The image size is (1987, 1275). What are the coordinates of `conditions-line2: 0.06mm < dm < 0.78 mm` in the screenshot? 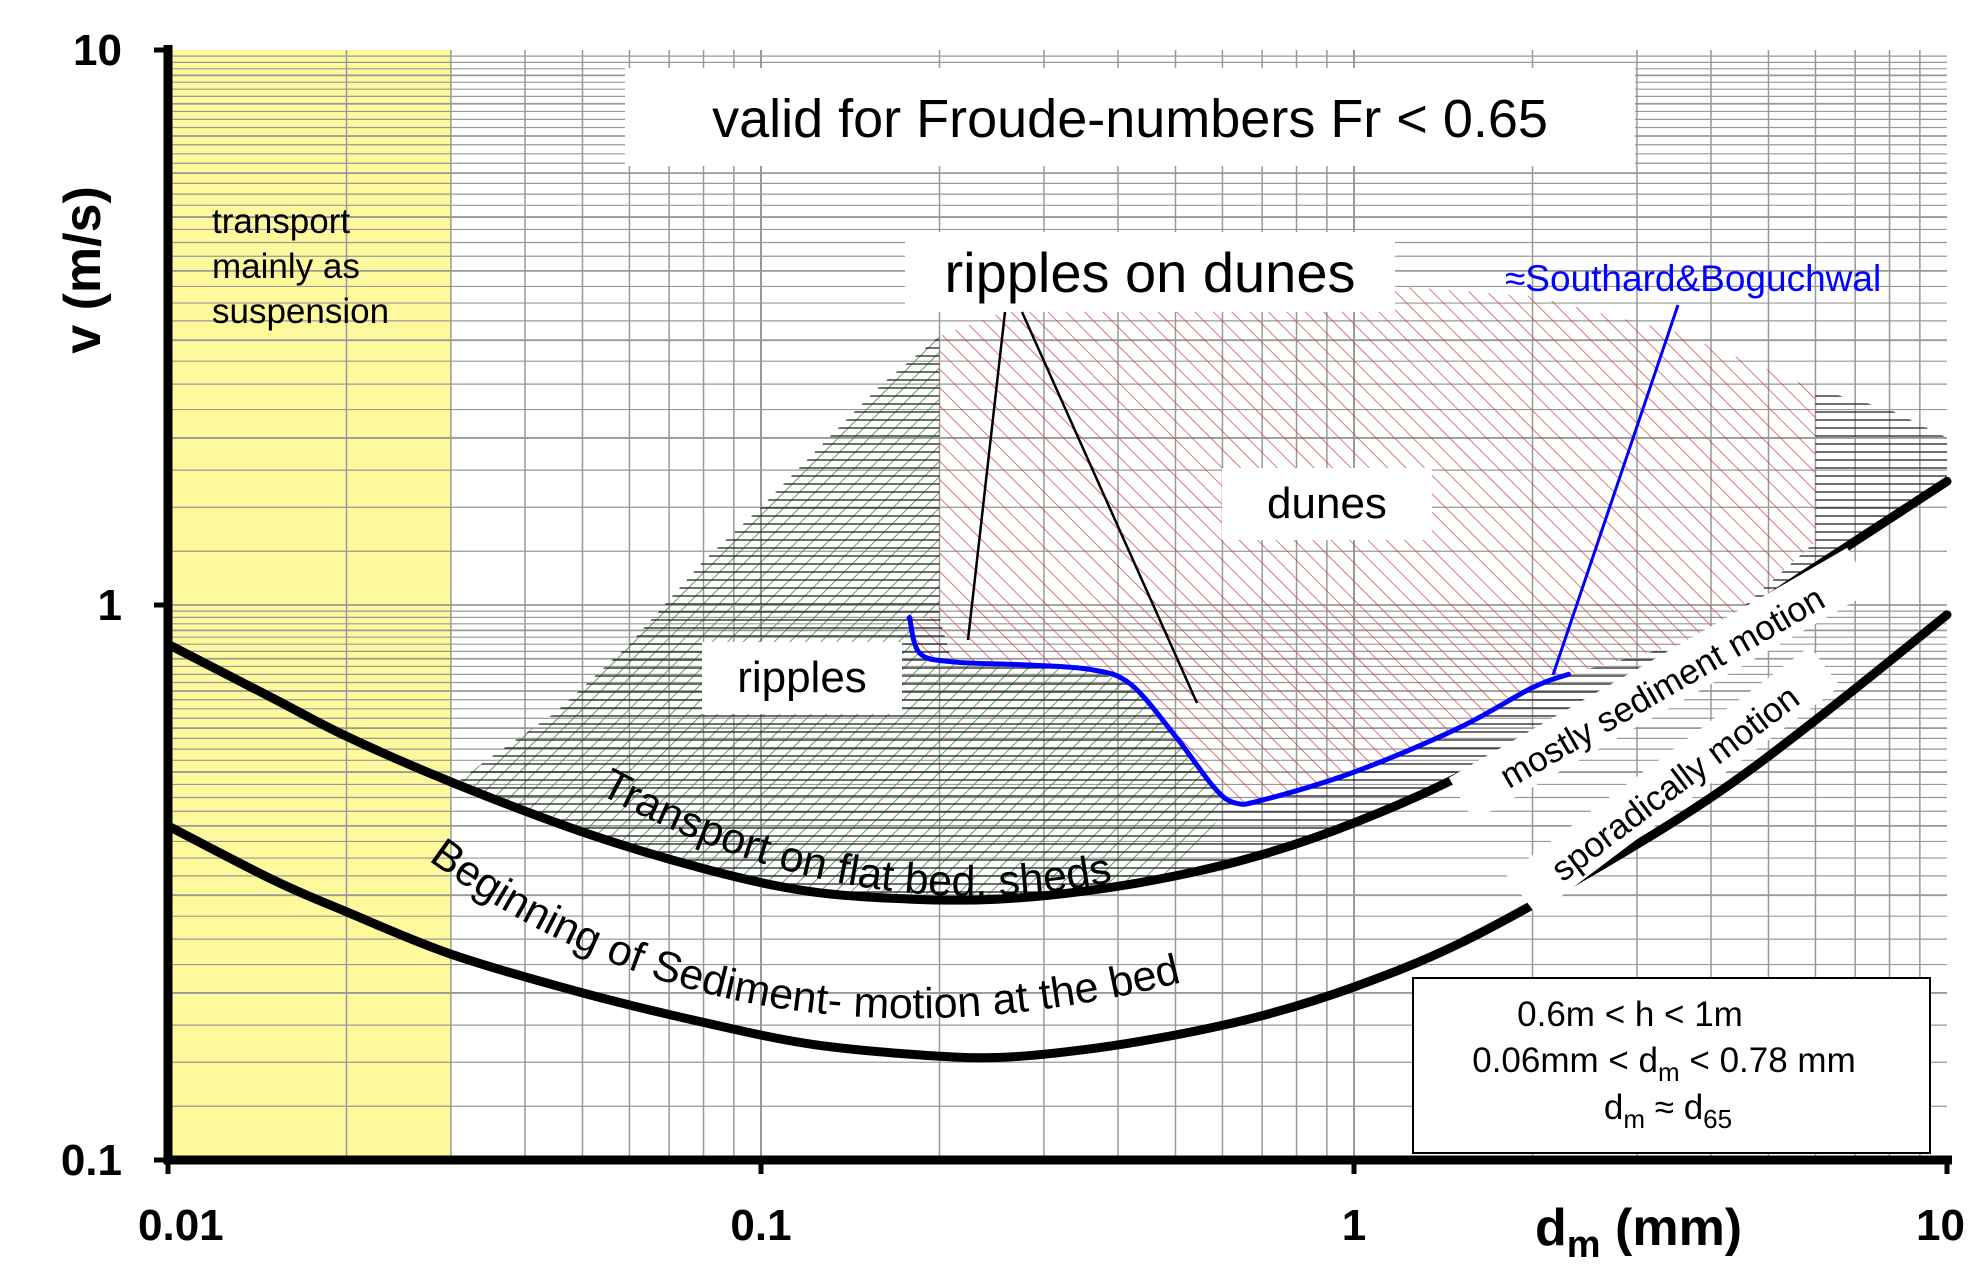 It's located at (1664, 1064).